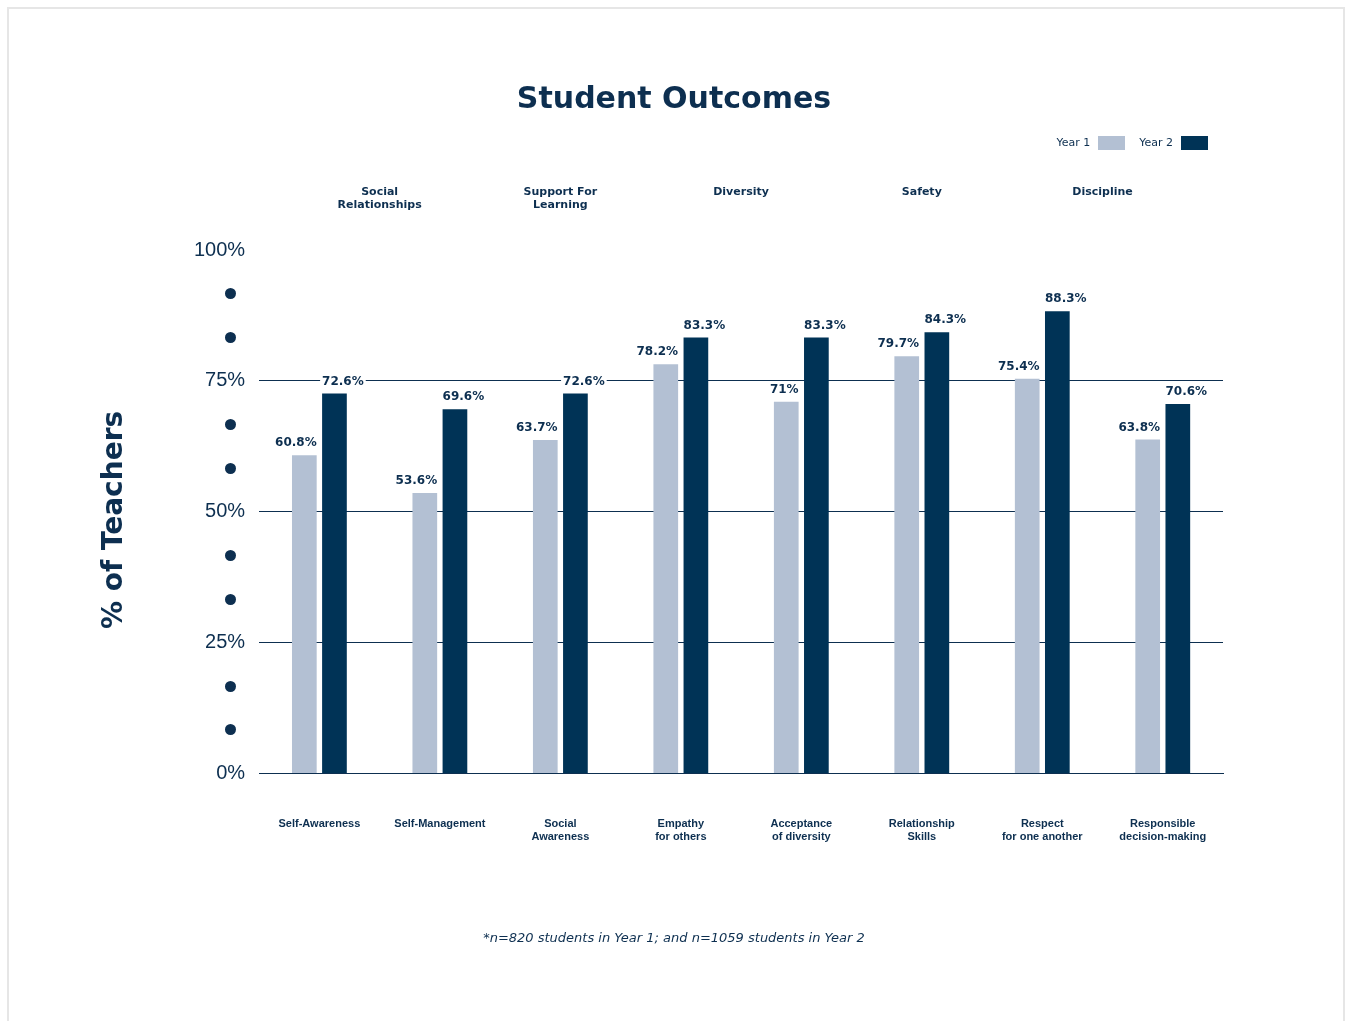 Image resolution: width=1348 pixels, height=1021 pixels. Describe the element at coordinates (1018, 365) in the screenshot. I see `data-label: 75.4%` at that location.